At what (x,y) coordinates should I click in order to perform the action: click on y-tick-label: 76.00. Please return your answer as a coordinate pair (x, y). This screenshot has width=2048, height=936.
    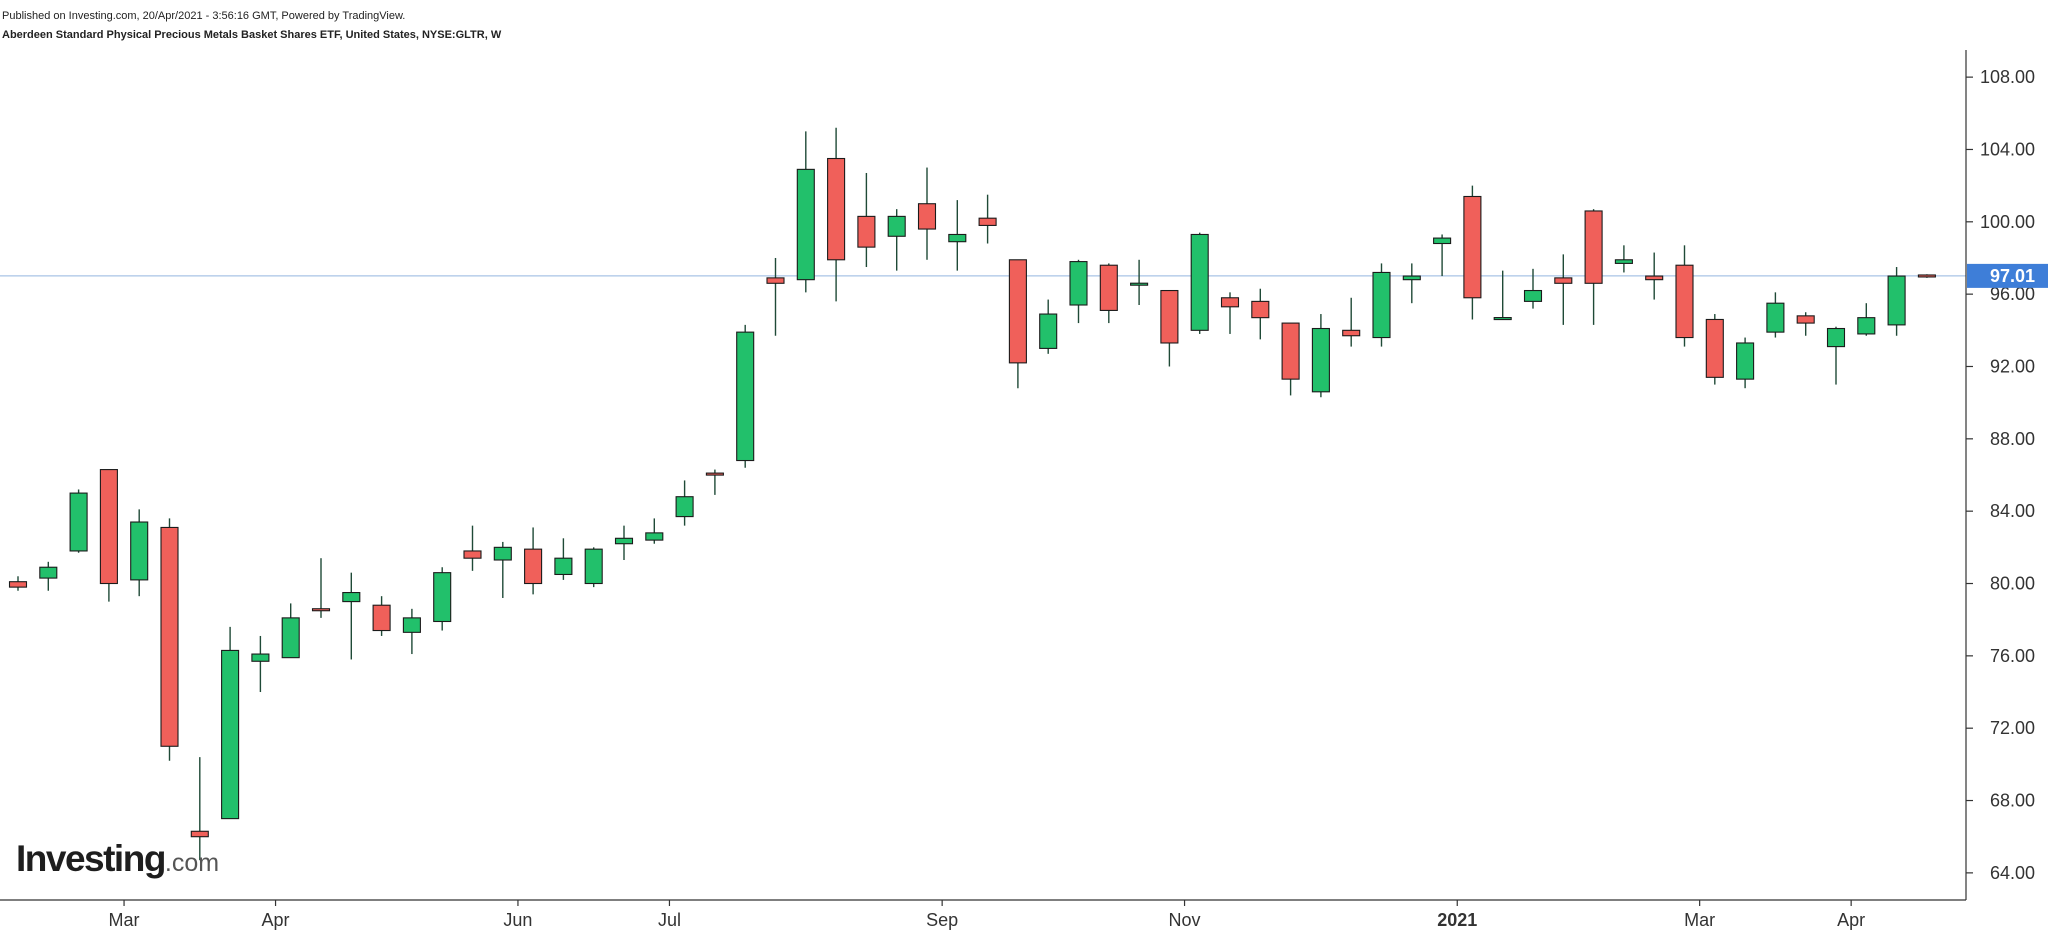
    Looking at the image, I should click on (2012, 656).